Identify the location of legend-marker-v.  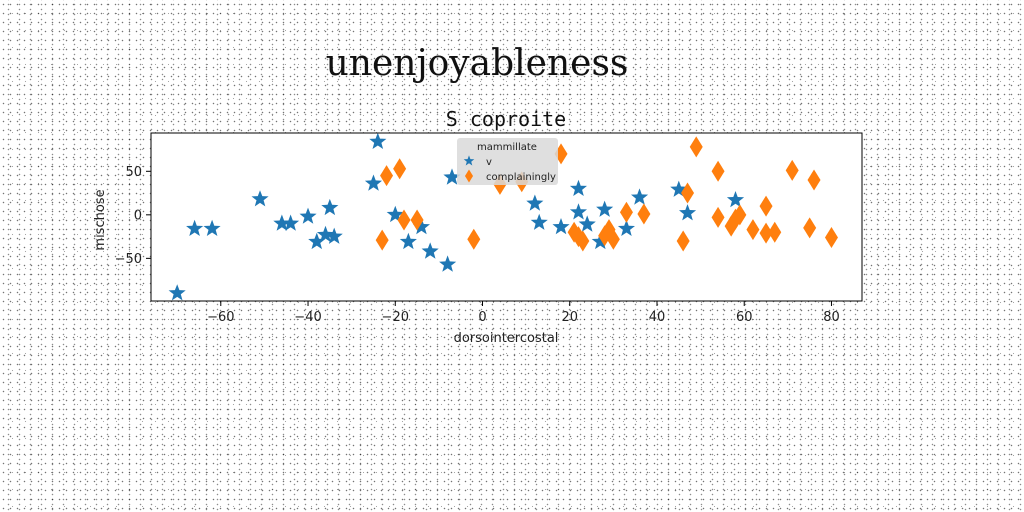
(469, 160).